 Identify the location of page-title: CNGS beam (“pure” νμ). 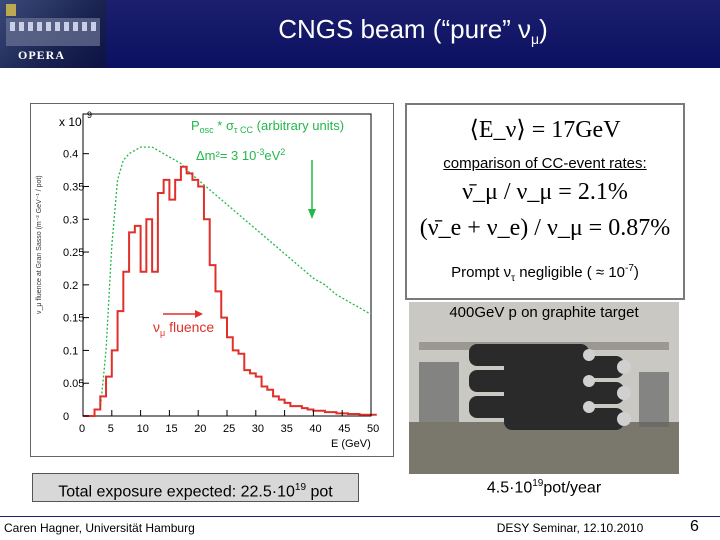
(413, 30).